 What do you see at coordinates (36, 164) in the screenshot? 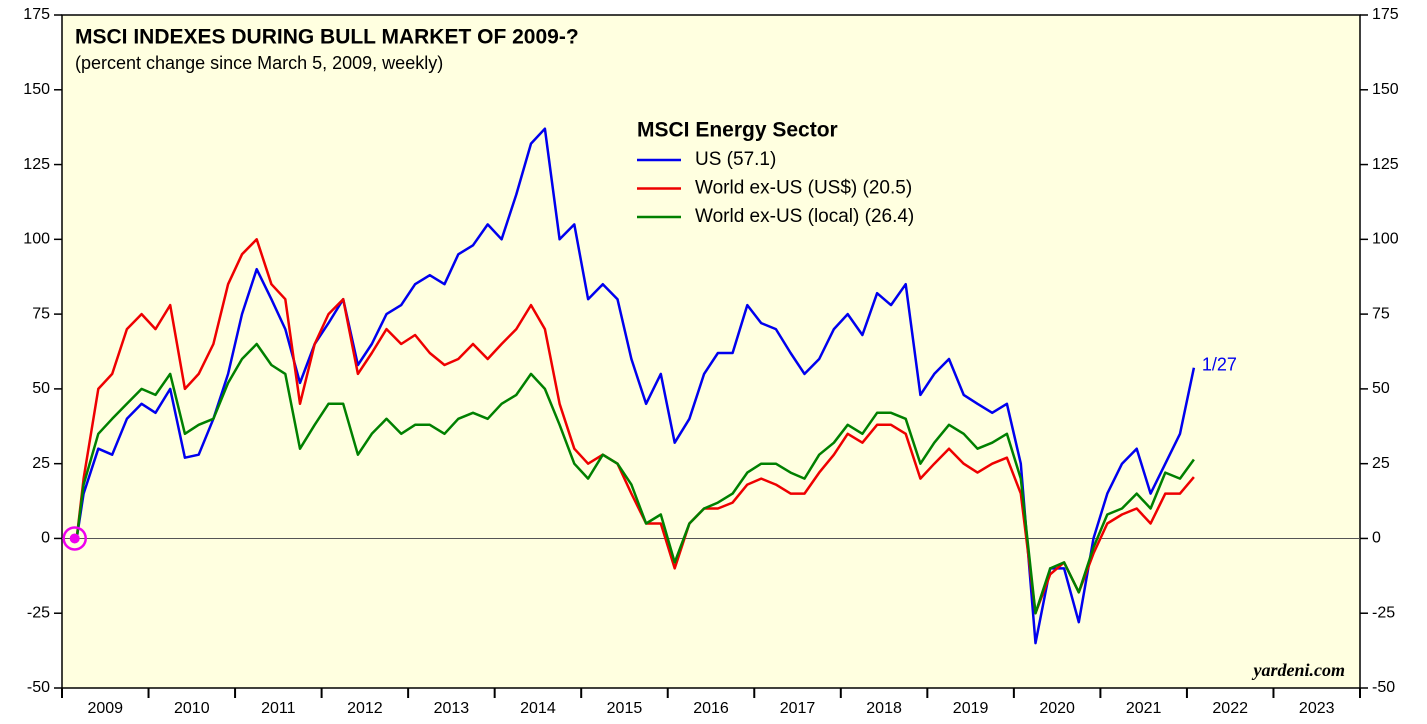
I see `y-tick-label: 125` at bounding box center [36, 164].